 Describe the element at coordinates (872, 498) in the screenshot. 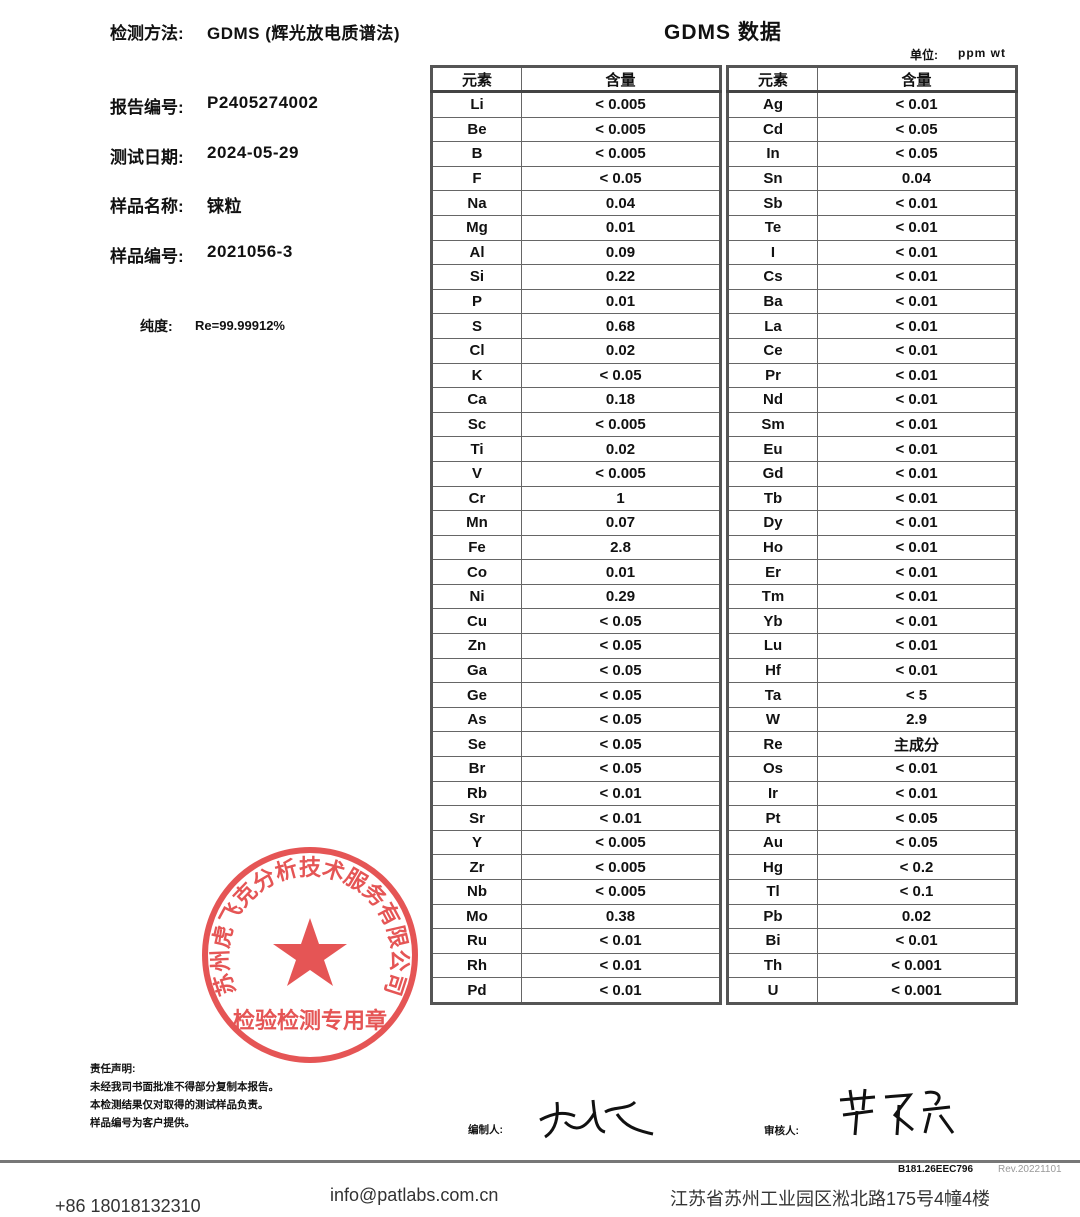

I see `table-row: Tb < 0.01` at that location.